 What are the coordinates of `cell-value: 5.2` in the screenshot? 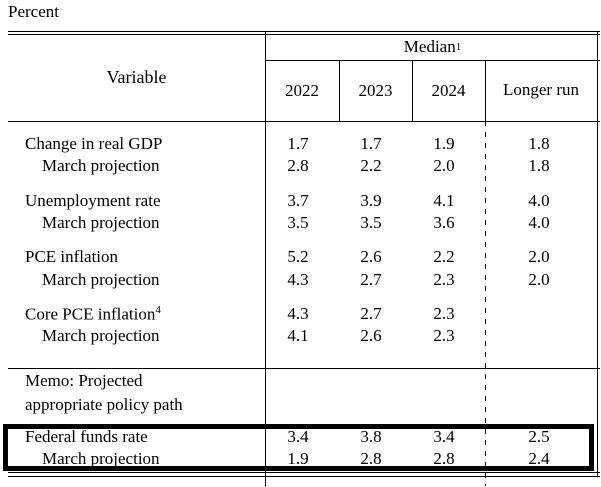 It's located at (298, 256).